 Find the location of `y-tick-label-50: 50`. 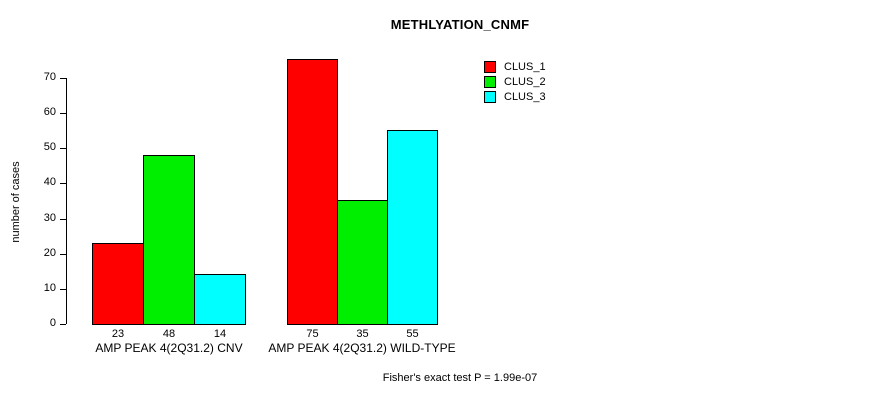

y-tick-label-50: 50 is located at coordinates (49, 147).